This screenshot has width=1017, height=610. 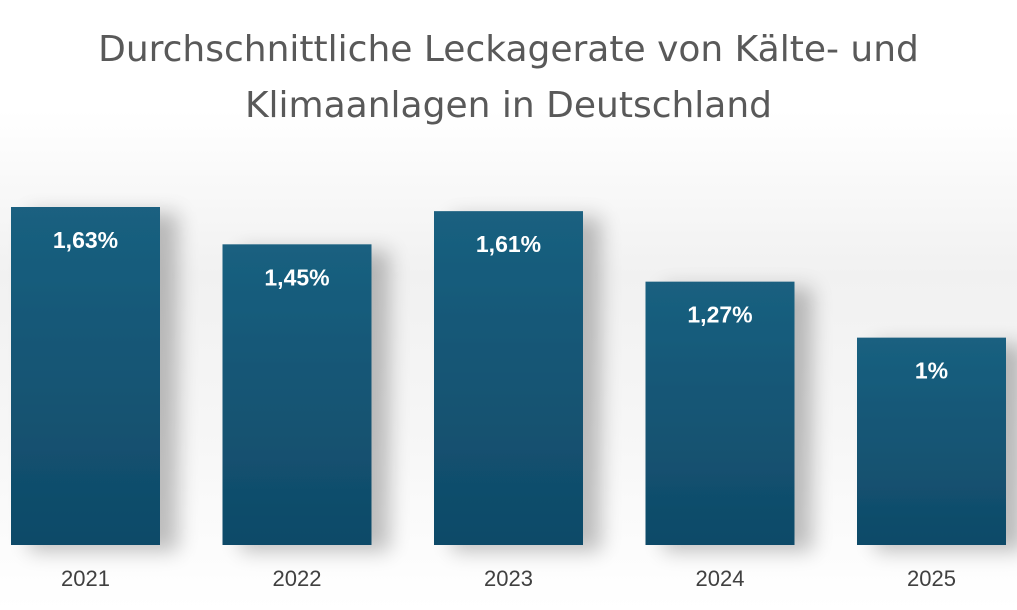 I want to click on bar-2022, so click(x=297, y=395).